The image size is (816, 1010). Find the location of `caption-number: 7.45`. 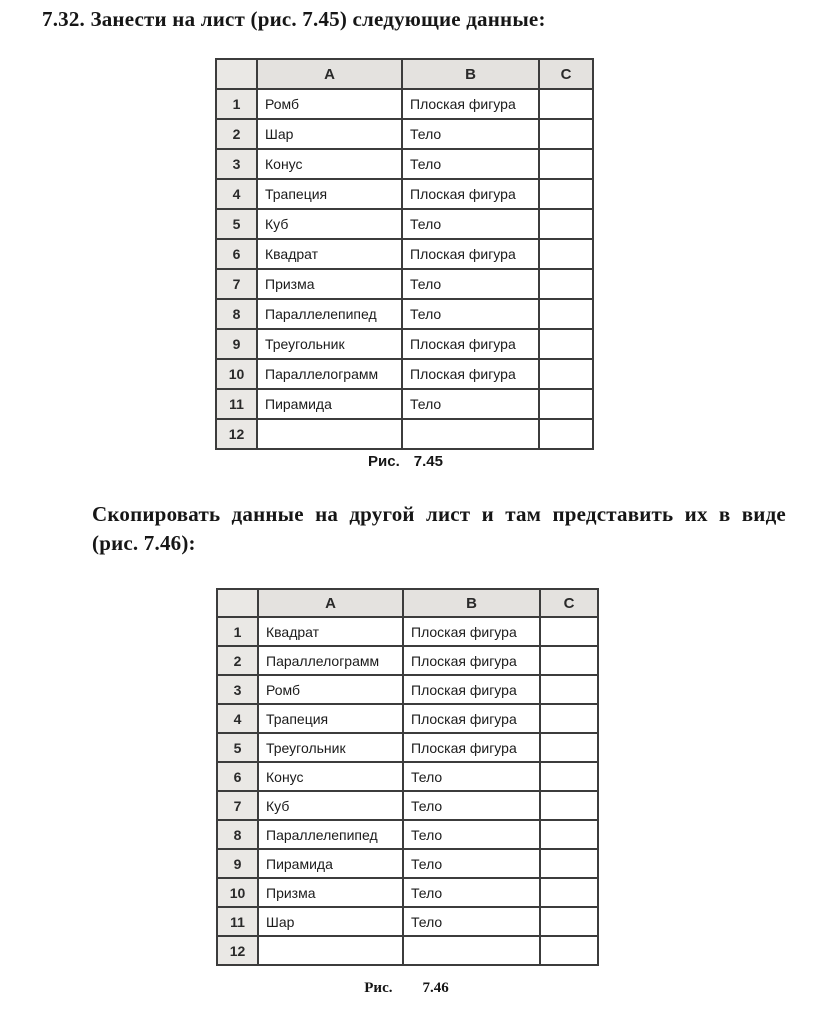

caption-number: 7.45 is located at coordinates (428, 461).